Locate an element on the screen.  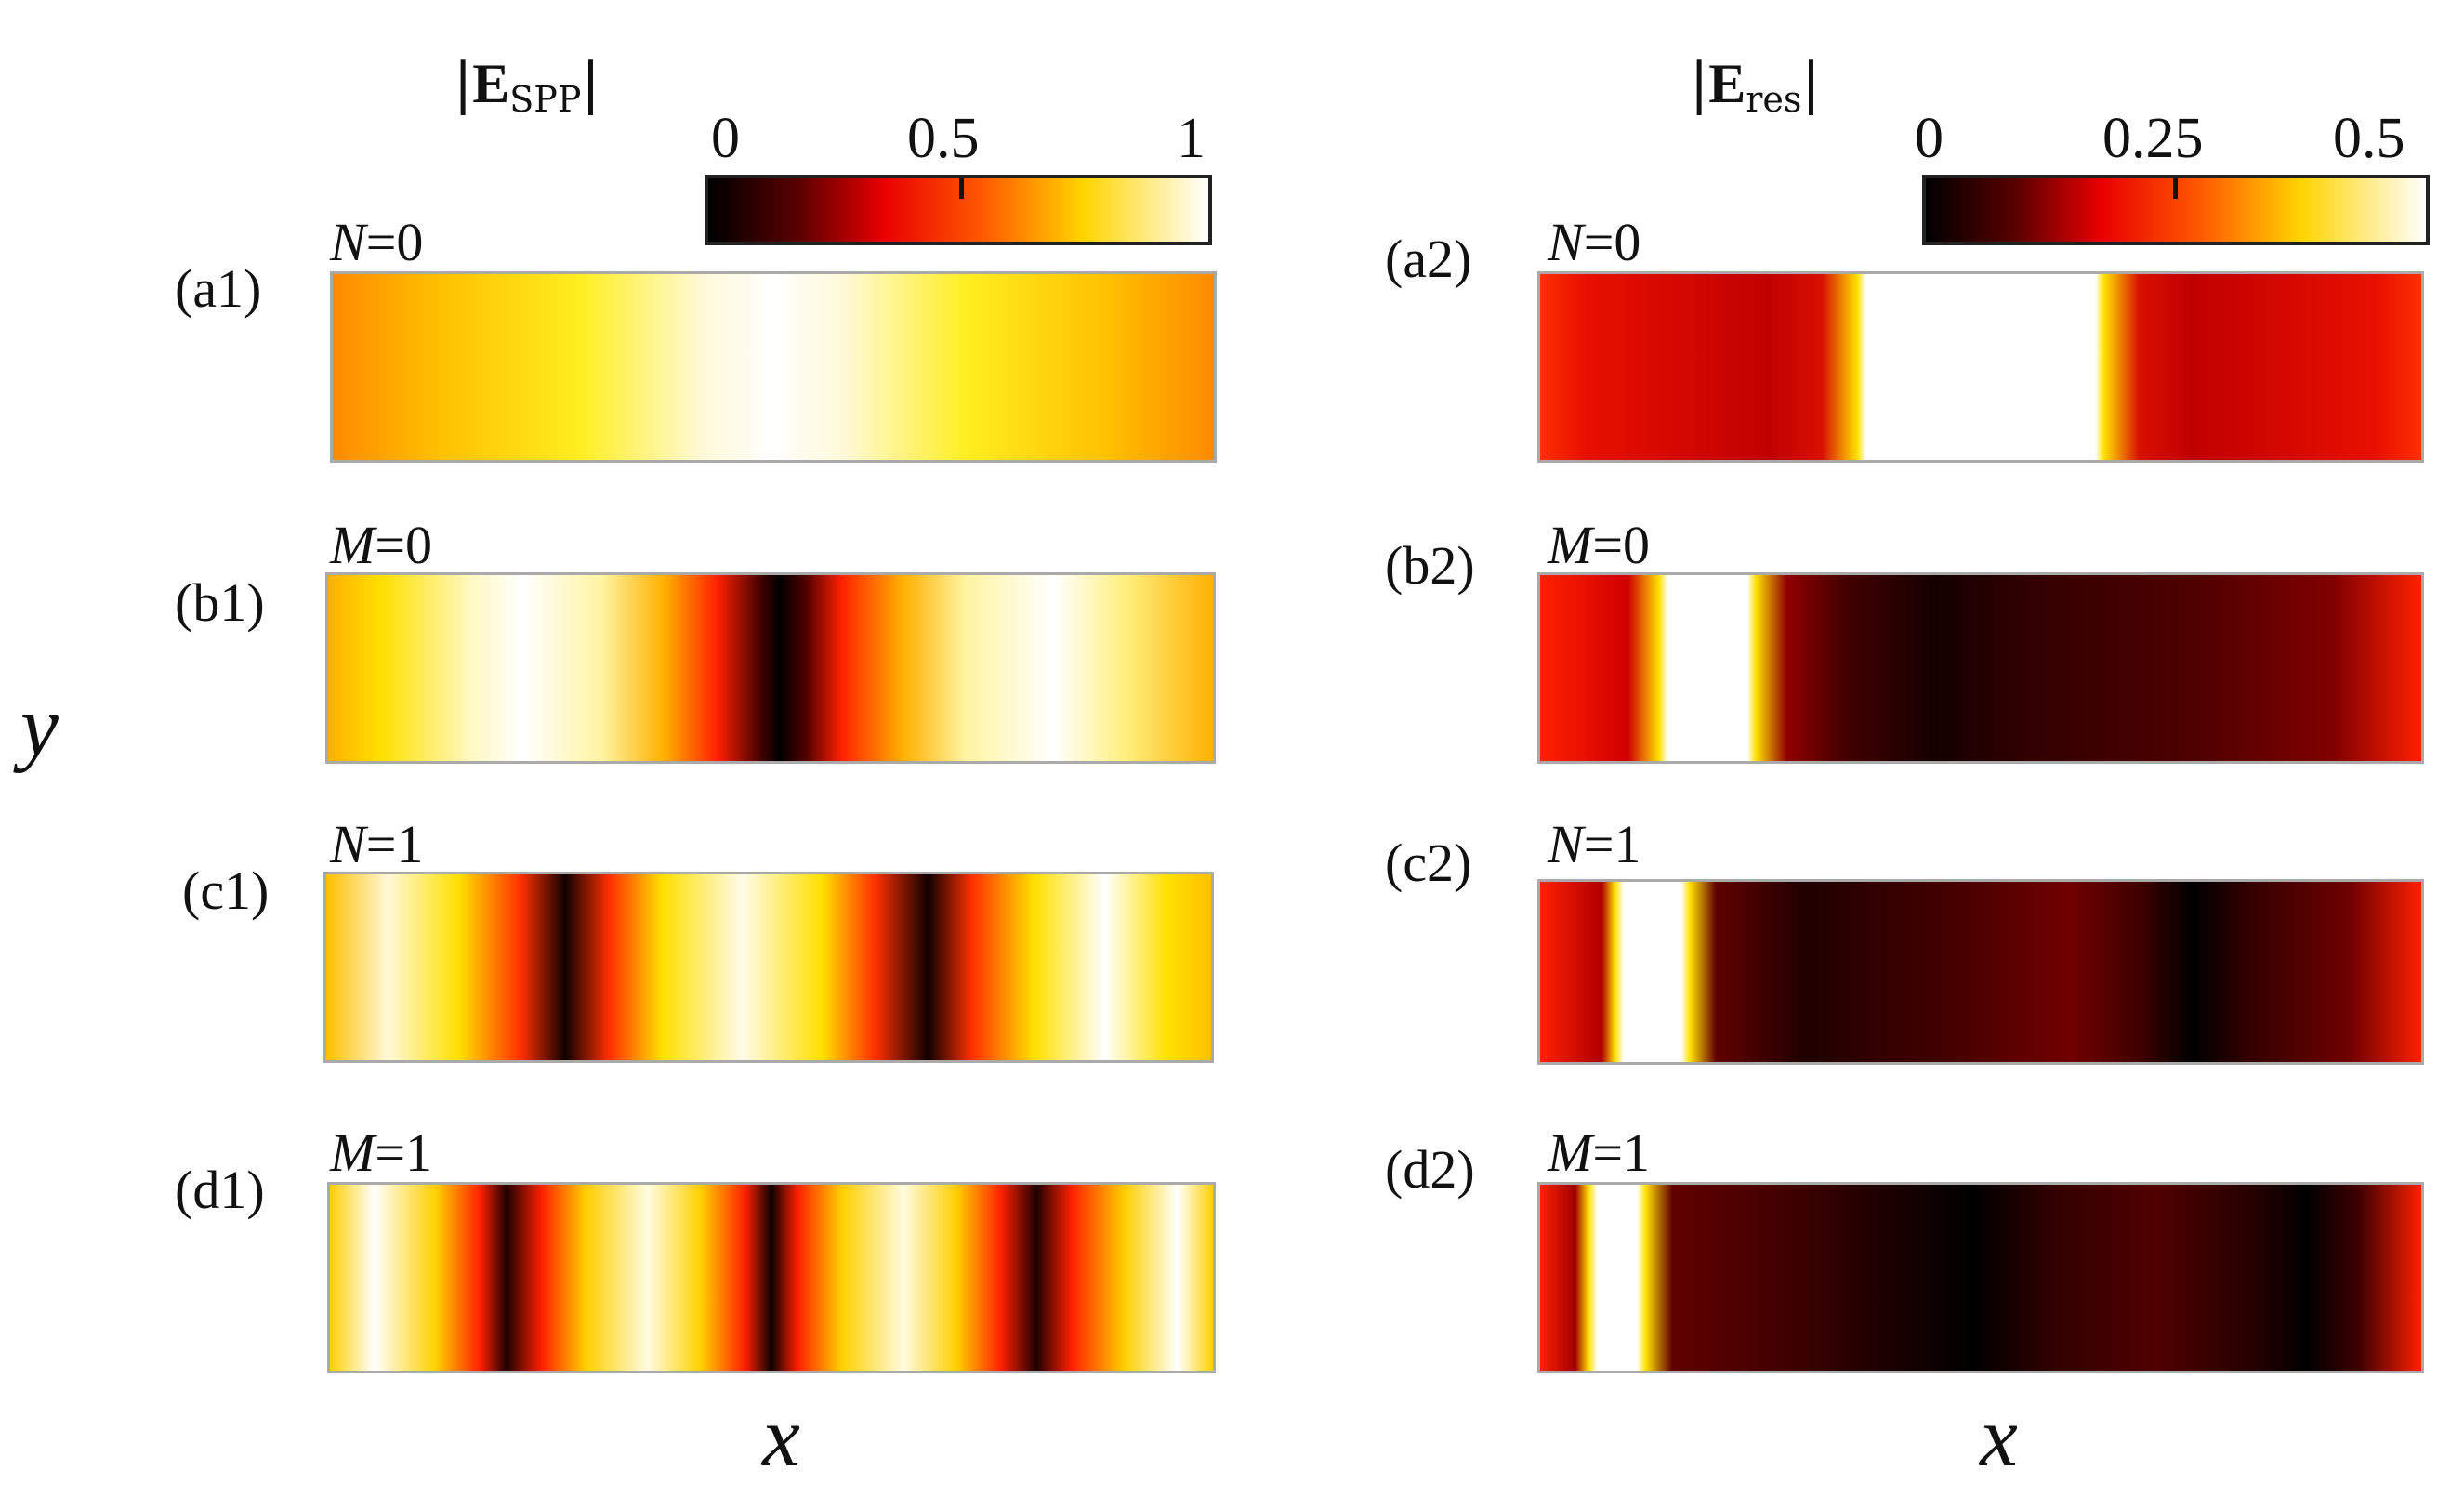
panel-label-d1: (d1) is located at coordinates (220, 1190).